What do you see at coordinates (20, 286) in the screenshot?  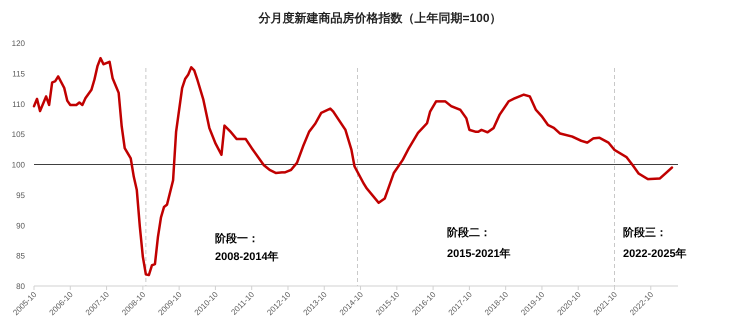 I see `ytick: 80` at bounding box center [20, 286].